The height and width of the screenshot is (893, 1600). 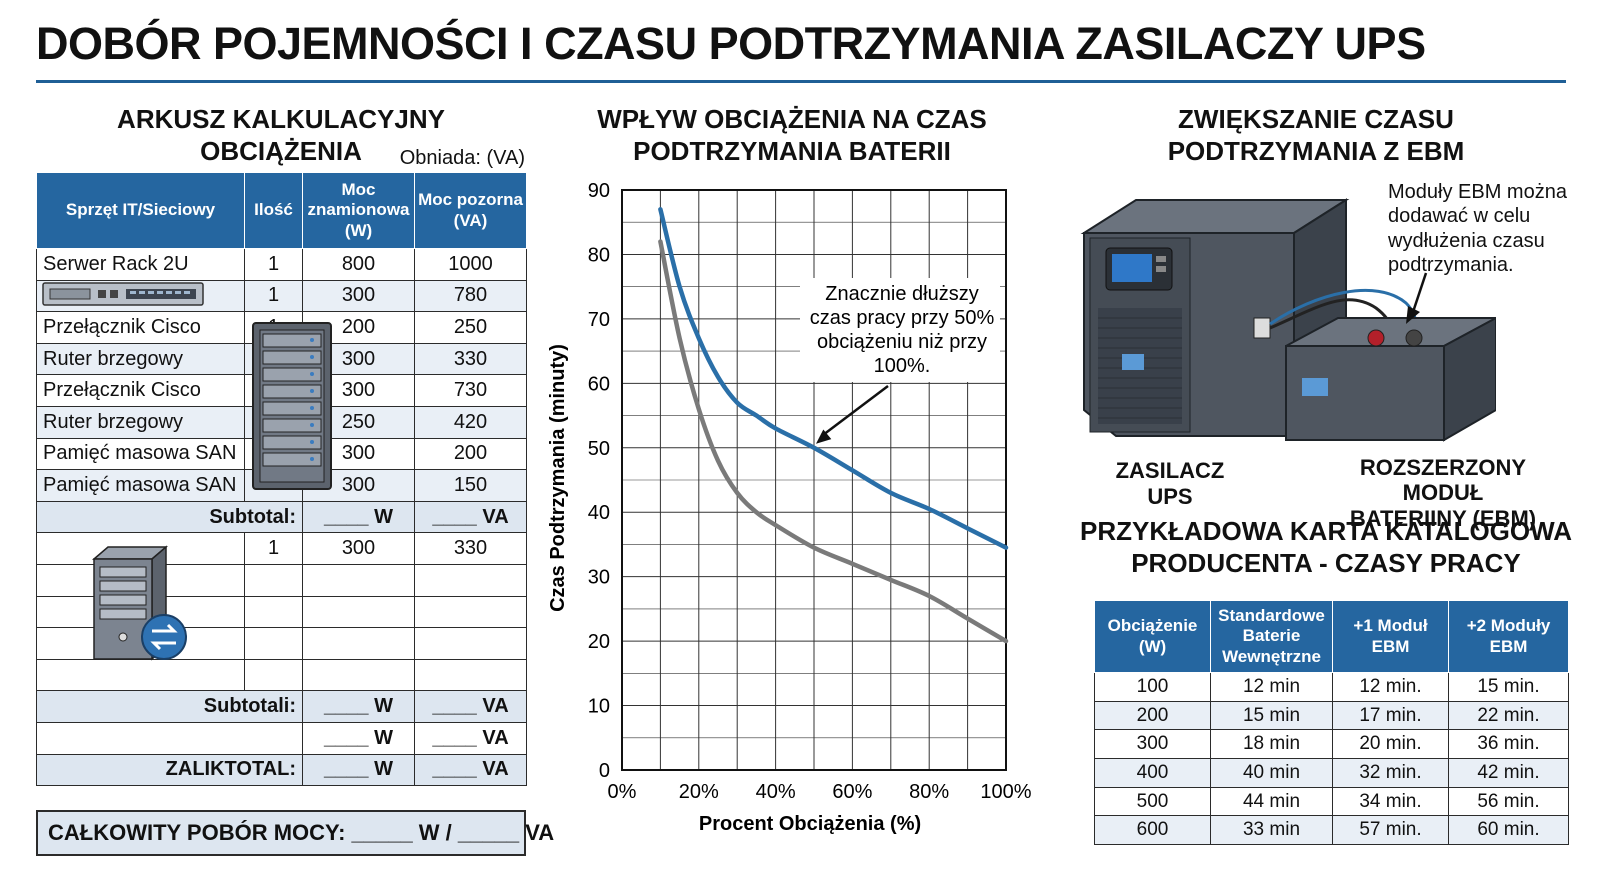 What do you see at coordinates (1152, 801) in the screenshot?
I see `load-cell: 500` at bounding box center [1152, 801].